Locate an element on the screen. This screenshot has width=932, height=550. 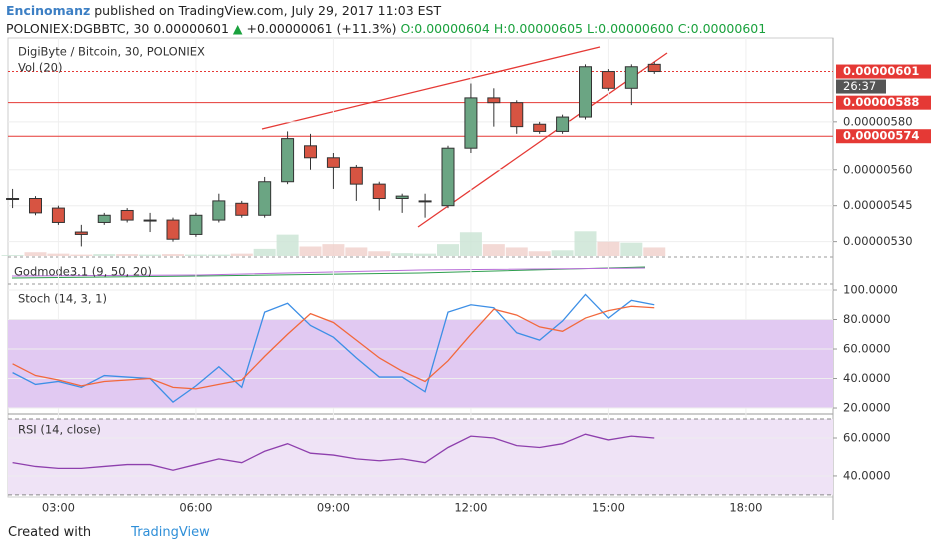
price-tag-label: 0.00000601 is located at coordinates (881, 71).